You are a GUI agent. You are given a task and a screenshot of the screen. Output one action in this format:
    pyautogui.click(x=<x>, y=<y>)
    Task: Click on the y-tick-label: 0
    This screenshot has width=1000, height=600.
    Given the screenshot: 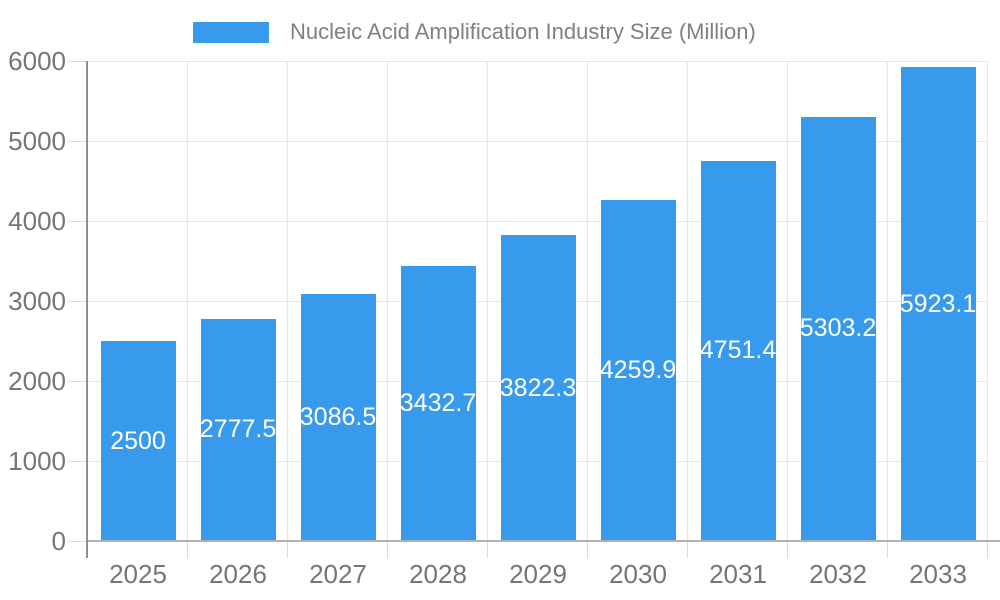 What is the action you would take?
    pyautogui.click(x=58, y=541)
    